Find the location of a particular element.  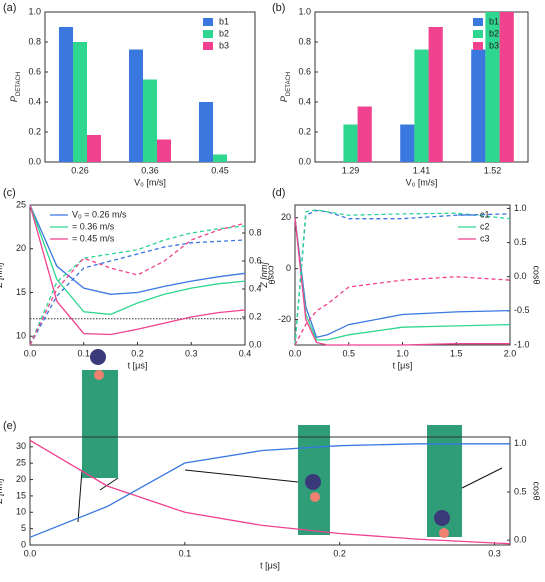

y-axis-label: PDETACH is located at coordinates (285, 87).